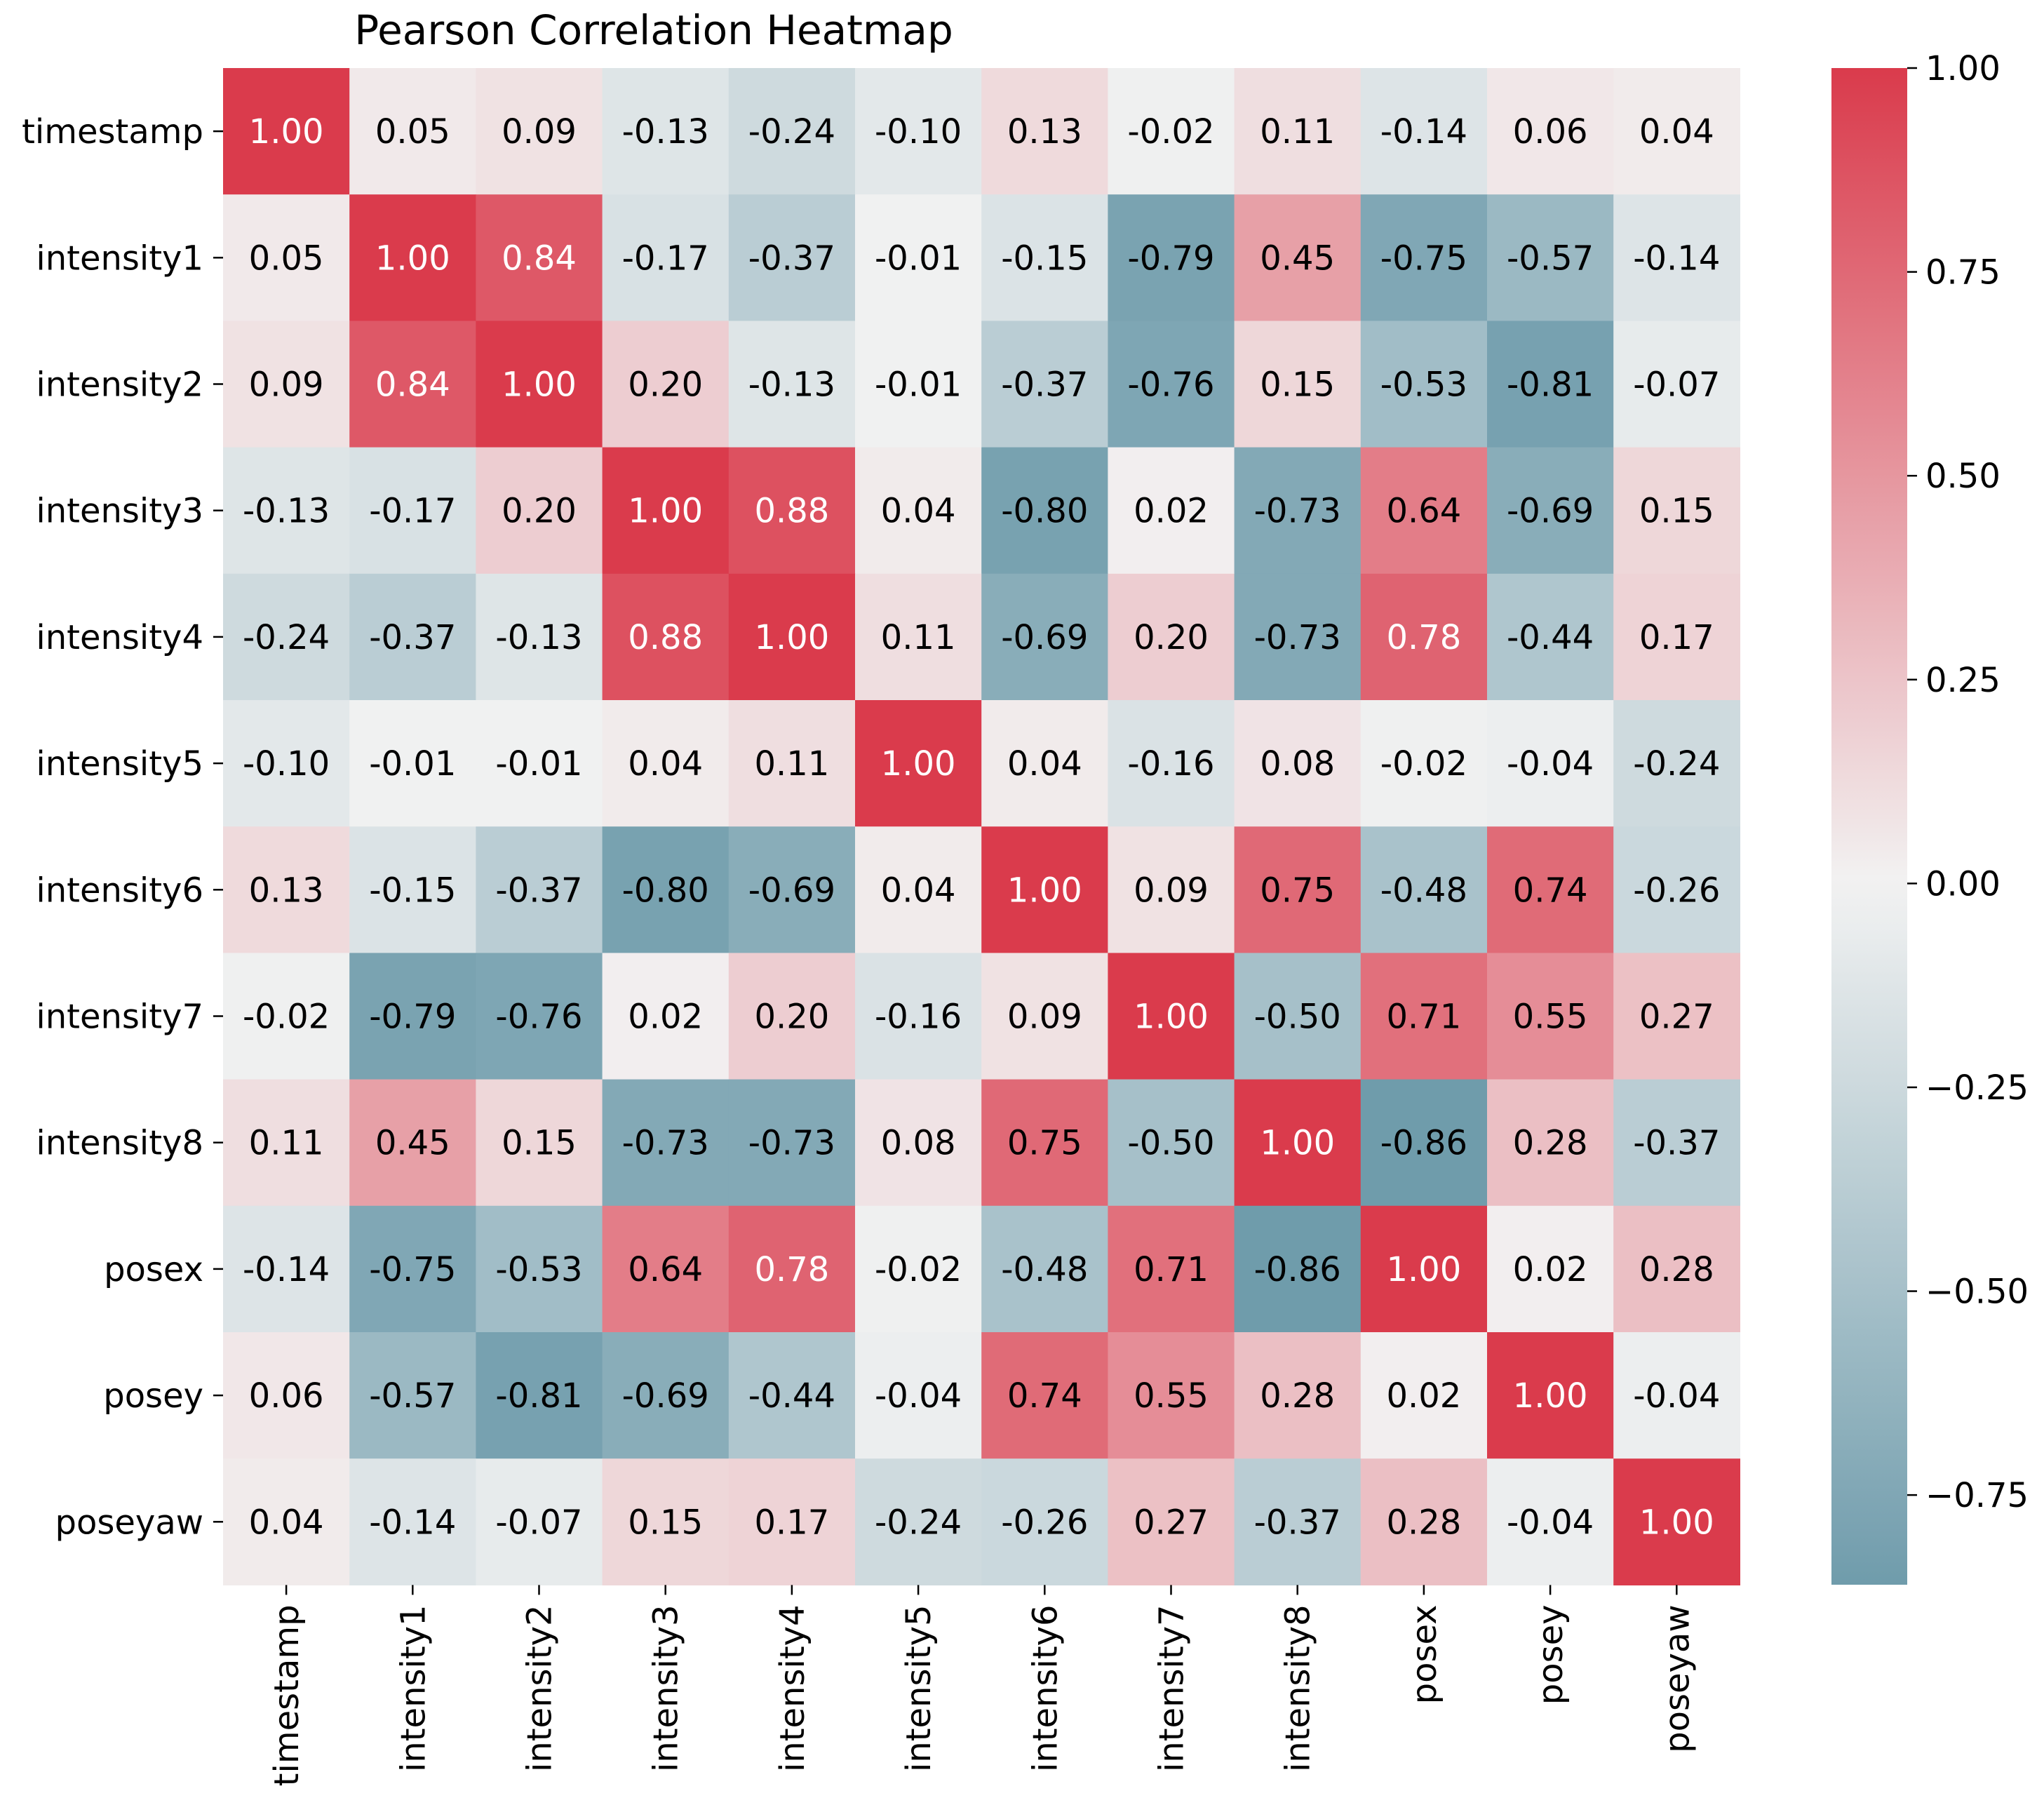  Describe the element at coordinates (1551, 1654) in the screenshot. I see `column-label: posey` at that location.